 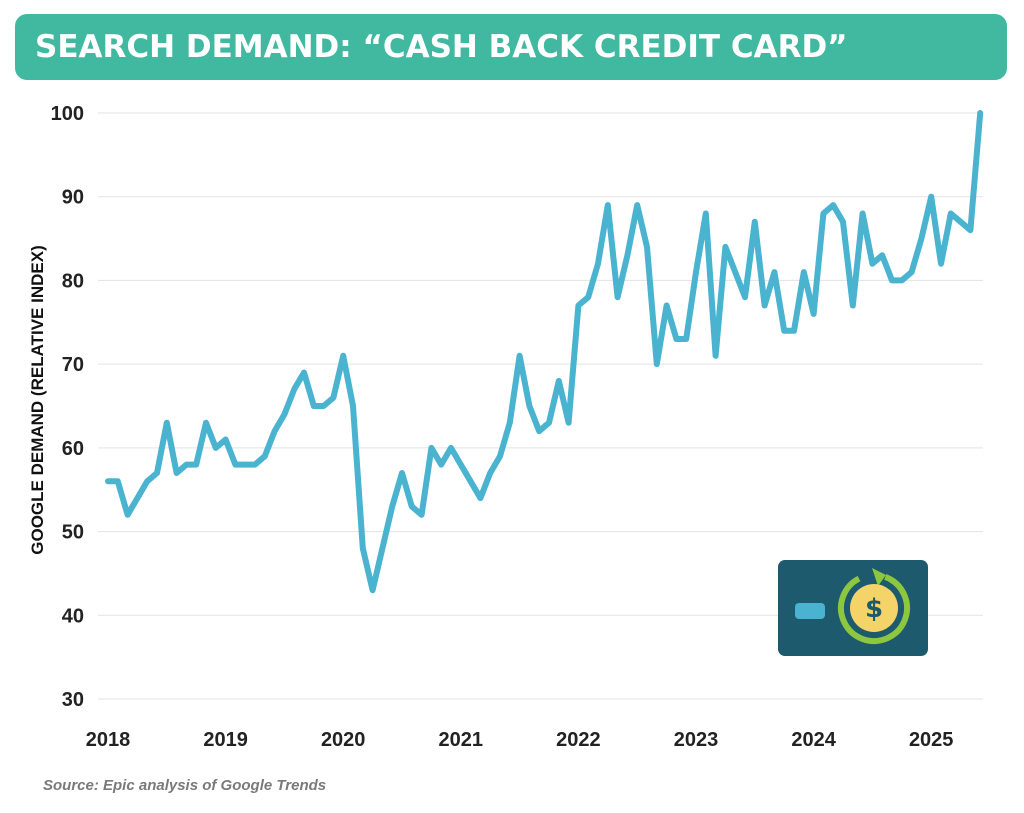 I want to click on x-tick-label: 2025, so click(x=931, y=740).